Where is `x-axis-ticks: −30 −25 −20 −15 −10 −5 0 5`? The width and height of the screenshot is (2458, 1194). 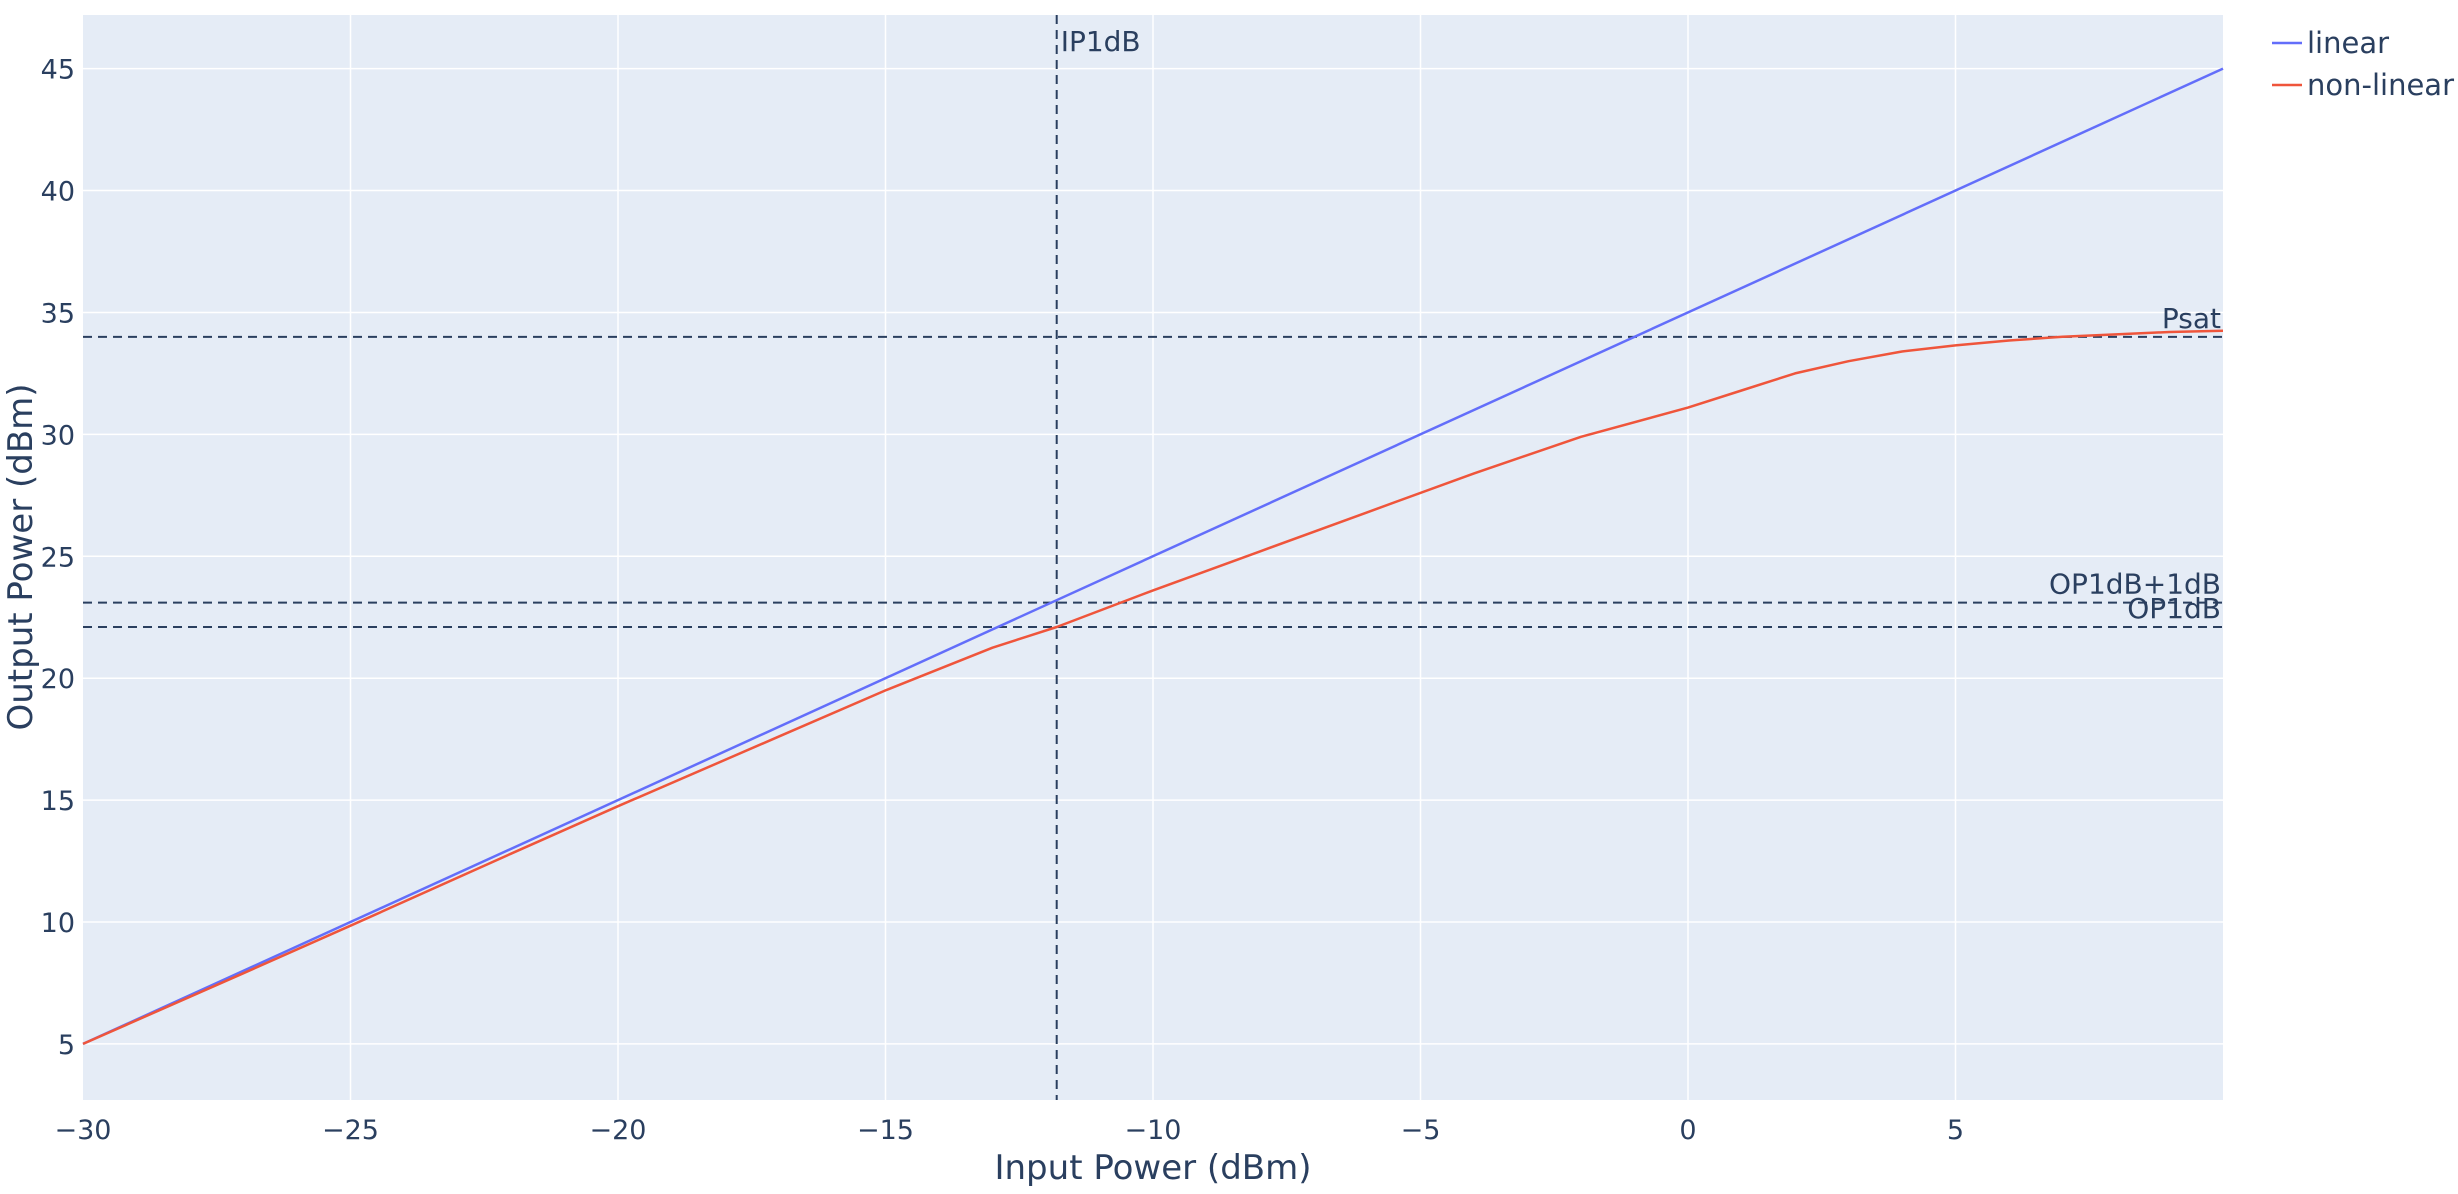
x-axis-ticks: −30 −25 −20 −15 −10 −5 0 5 is located at coordinates (1010, 1130).